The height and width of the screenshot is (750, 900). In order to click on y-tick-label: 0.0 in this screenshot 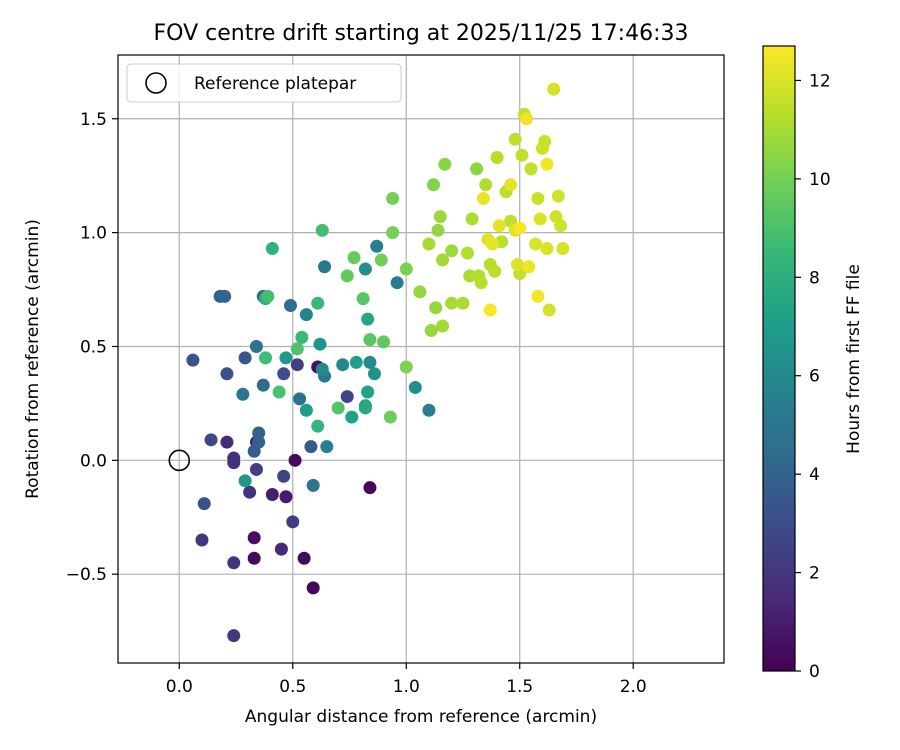, I will do `click(93, 461)`.